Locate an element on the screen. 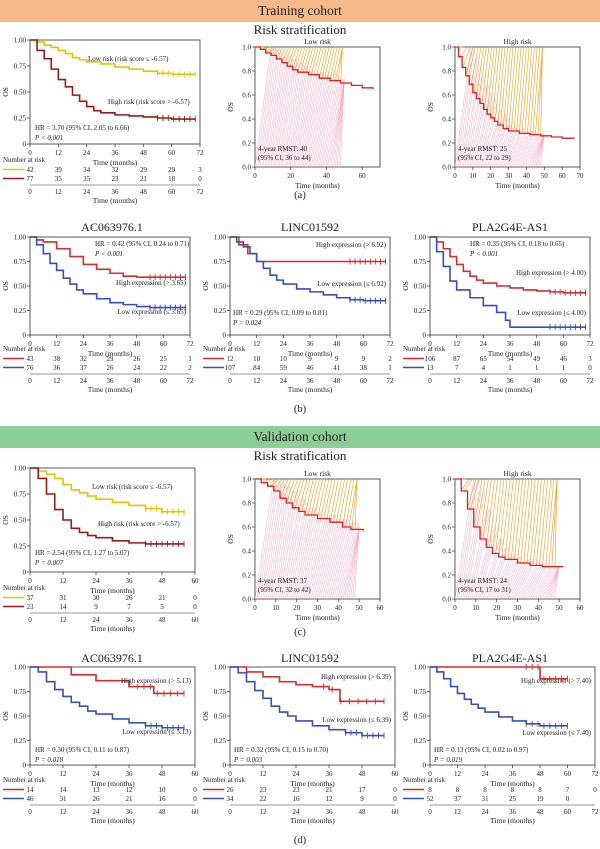 This screenshot has width=600, height=849. series-label: High expression (> 4.00) is located at coordinates (551, 273).